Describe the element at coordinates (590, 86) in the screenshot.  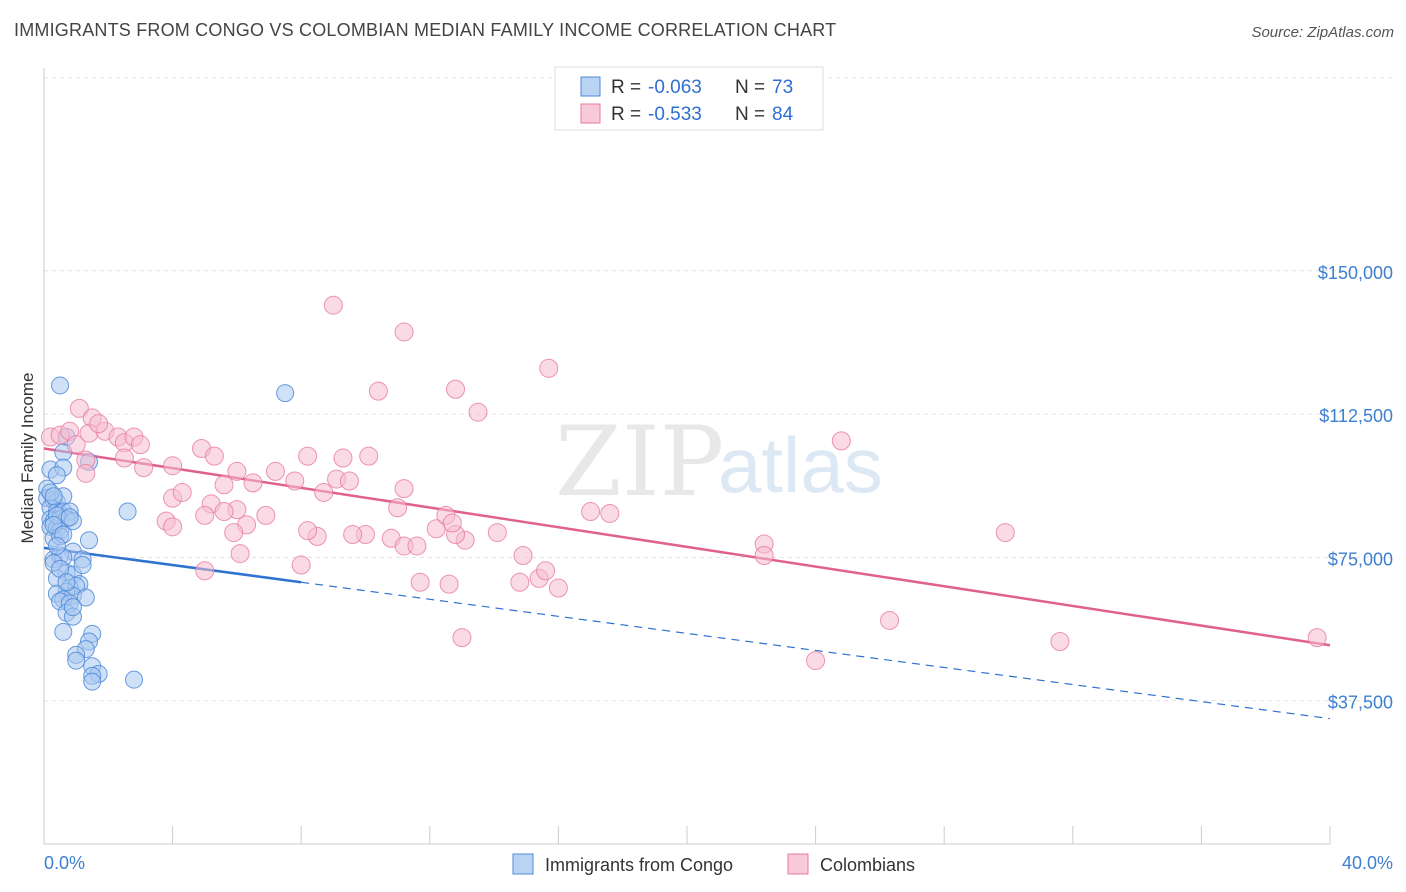
I see `legend-swatch-congo` at that location.